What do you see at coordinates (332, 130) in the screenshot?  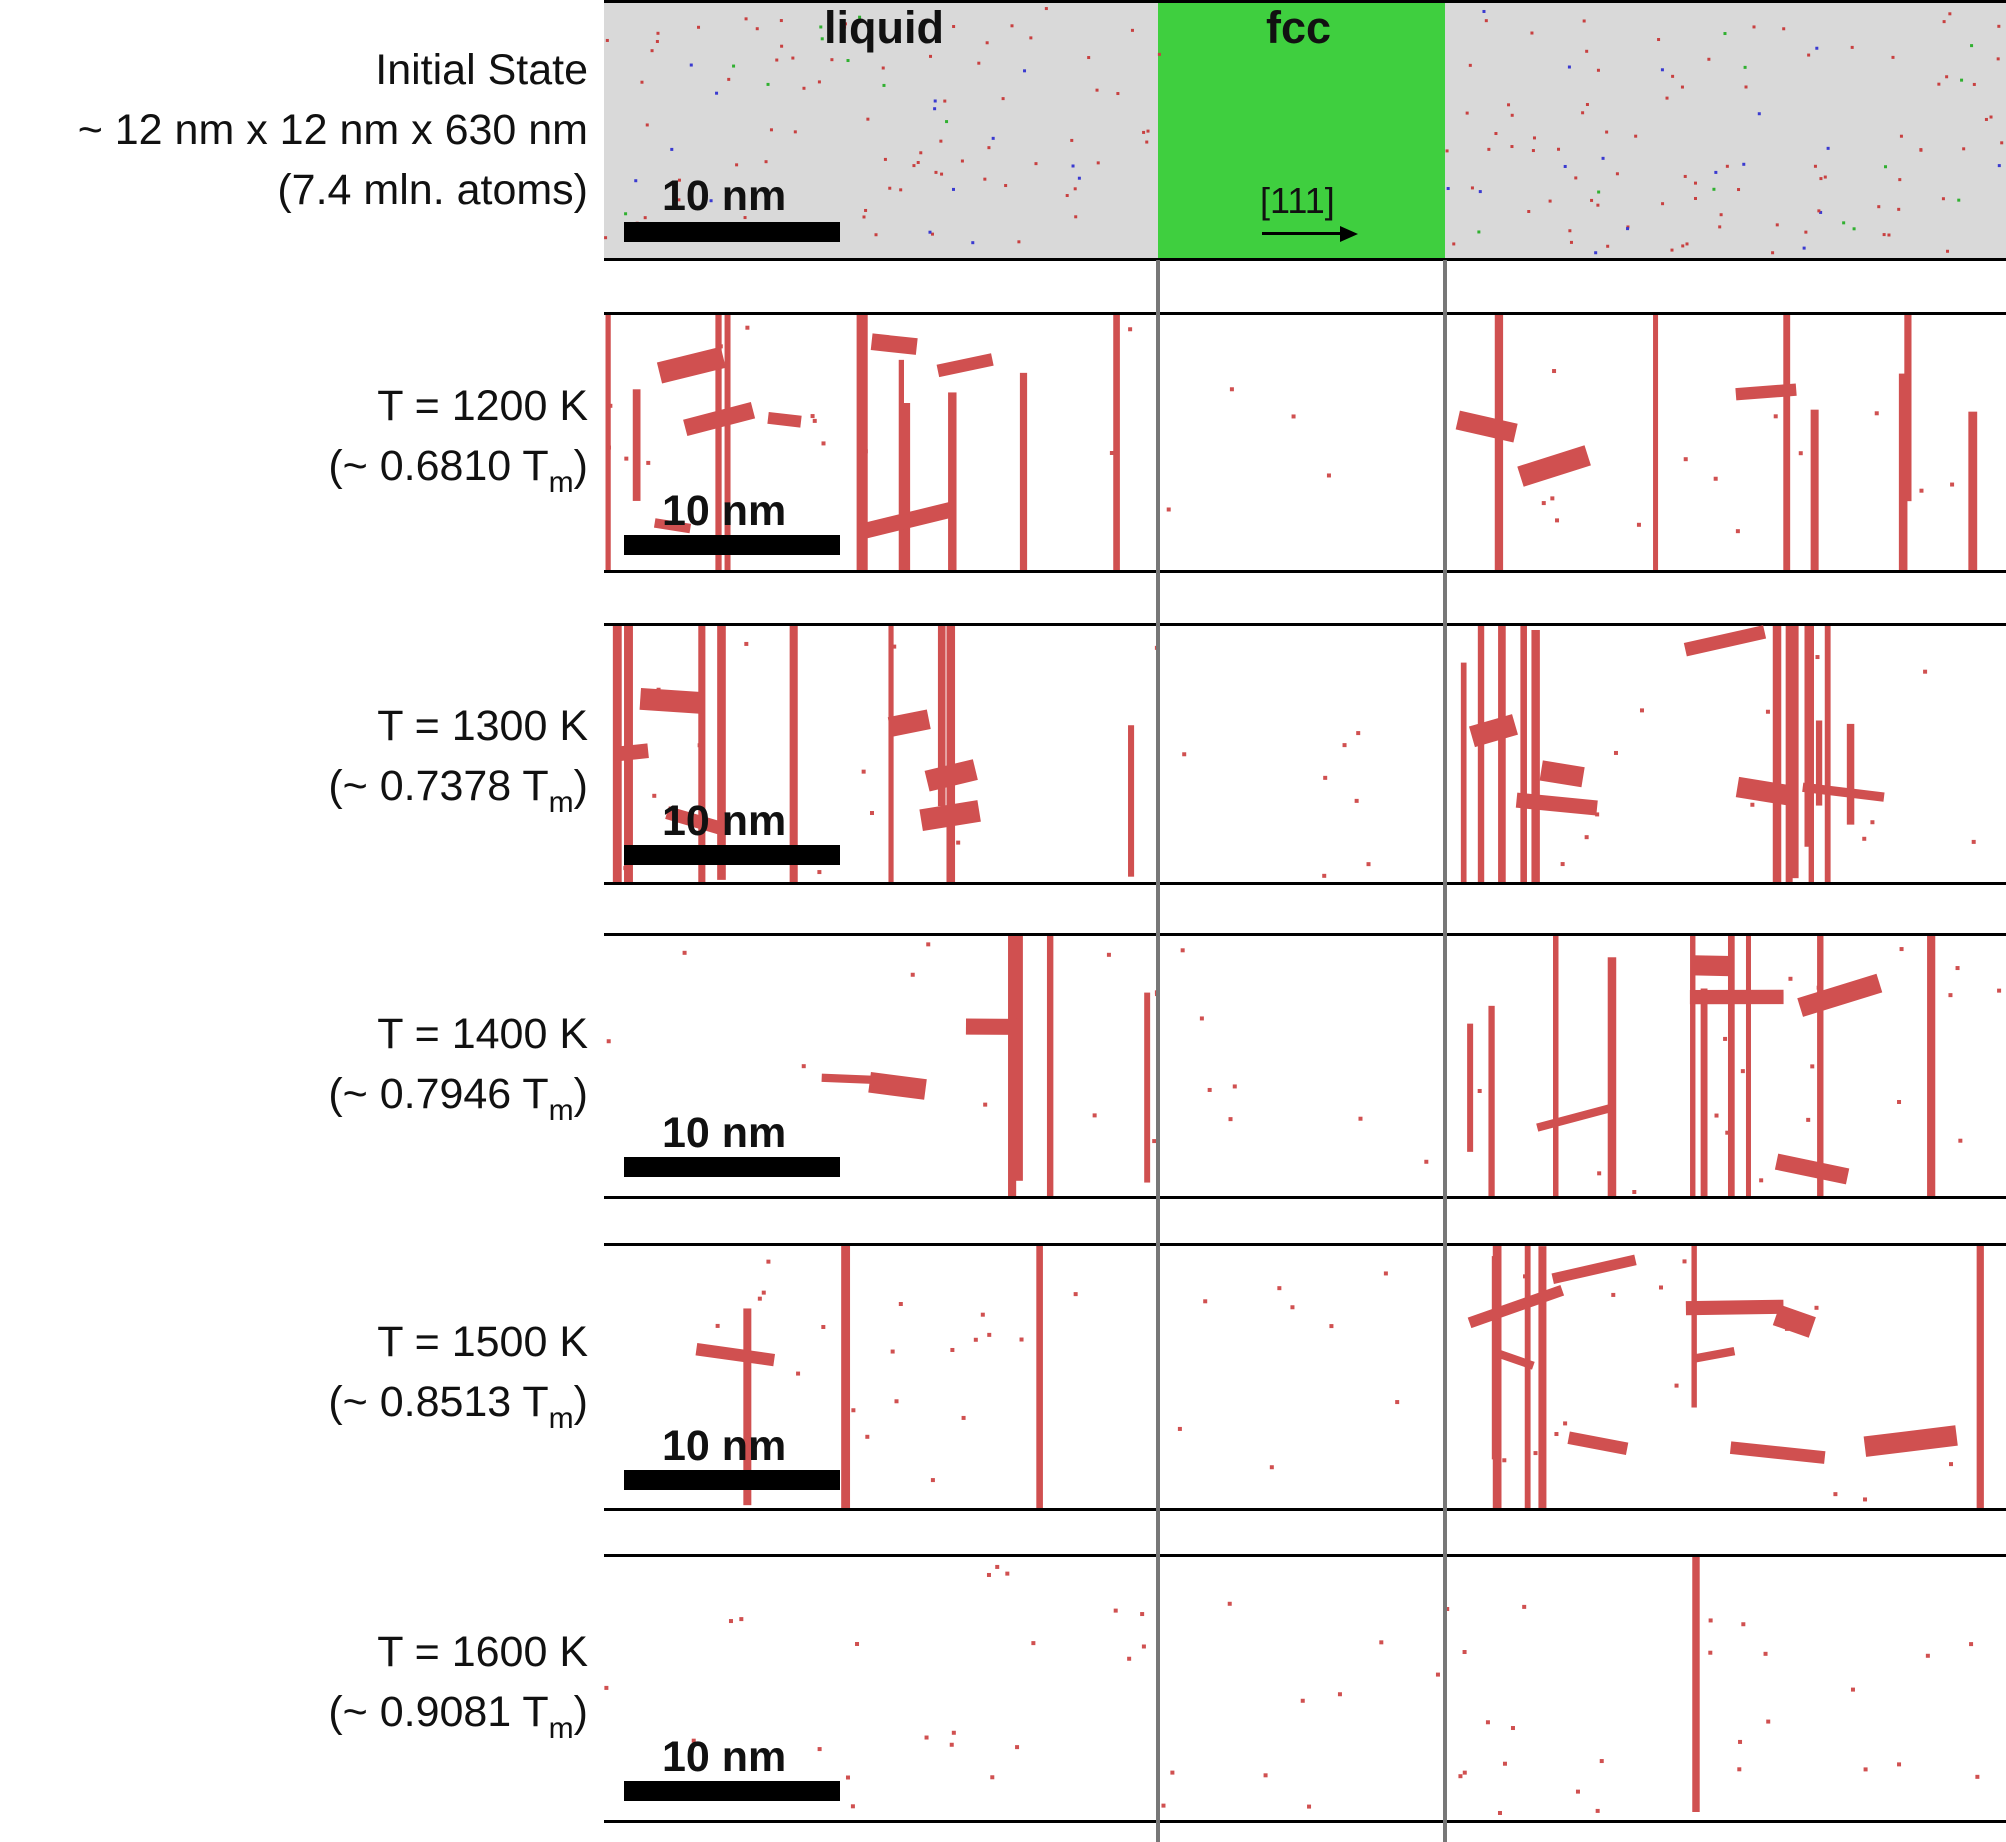 I see `initial-state-dimensions: ~ 12 nm x 12 nm x 630 nm` at bounding box center [332, 130].